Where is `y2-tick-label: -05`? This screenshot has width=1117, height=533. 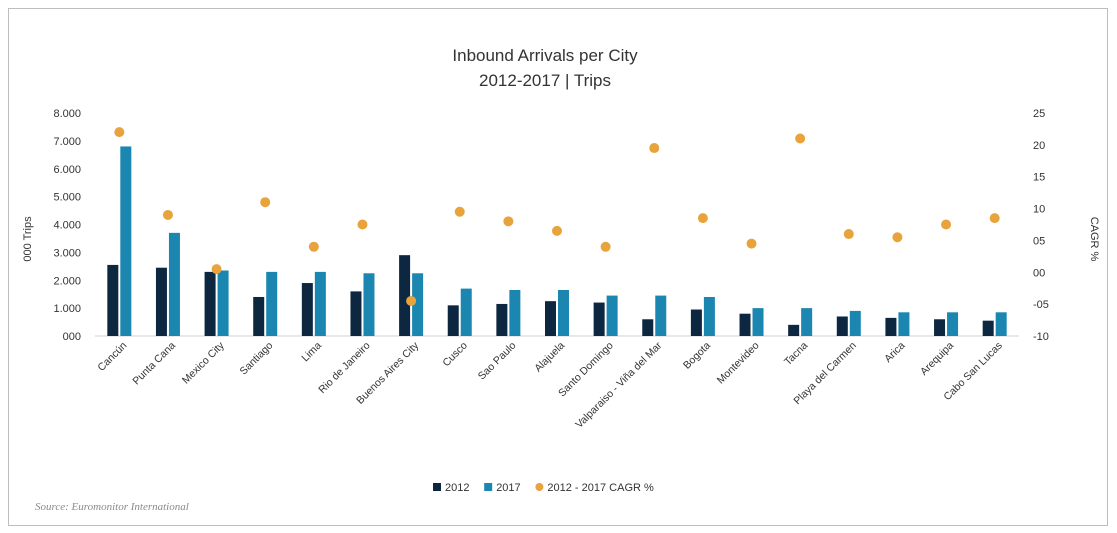
y2-tick-label: -05 is located at coordinates (1041, 305).